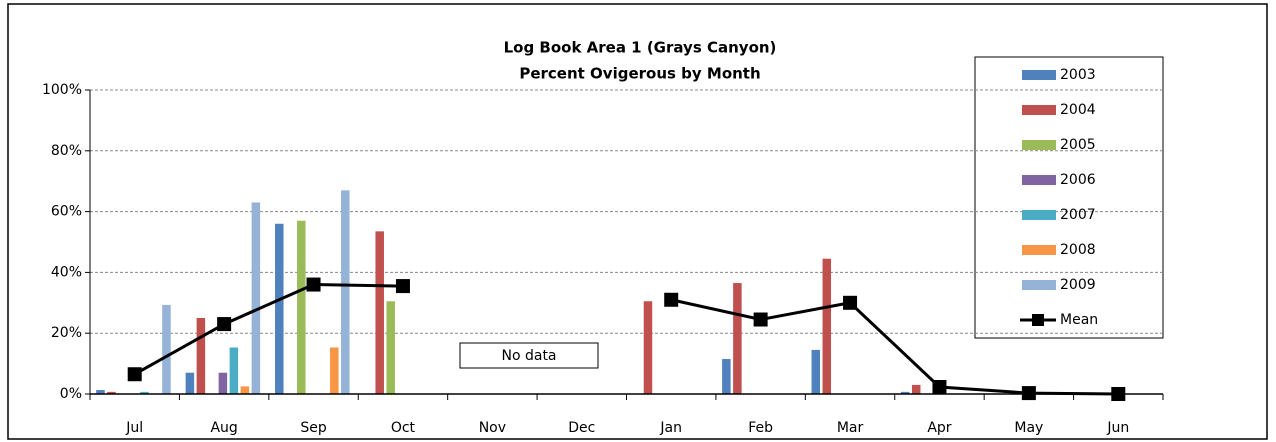  I want to click on y-tick-label: 80%, so click(66, 151).